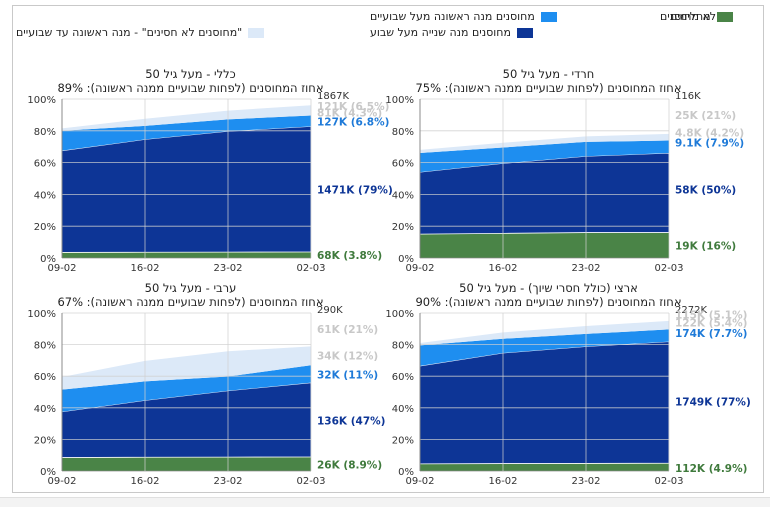 This screenshot has height=507, width=770. I want to click on y-tick-chart1: 40%, so click(45, 195).